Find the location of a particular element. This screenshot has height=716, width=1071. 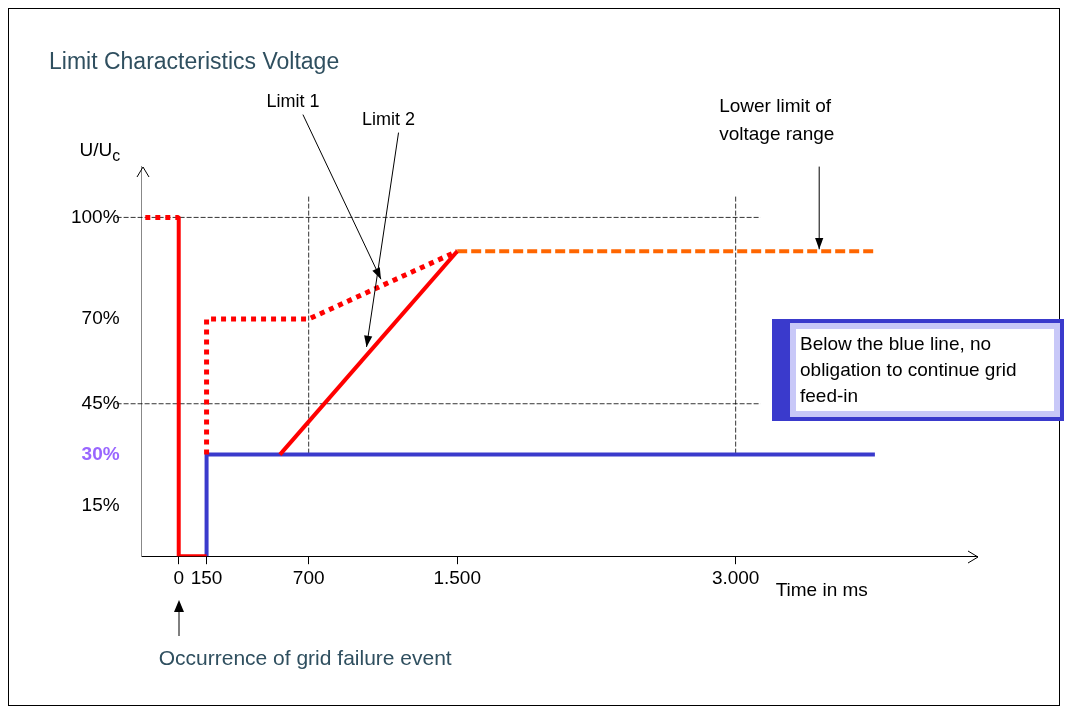

chart-title: Limit Characteristics Voltage is located at coordinates (194, 61).